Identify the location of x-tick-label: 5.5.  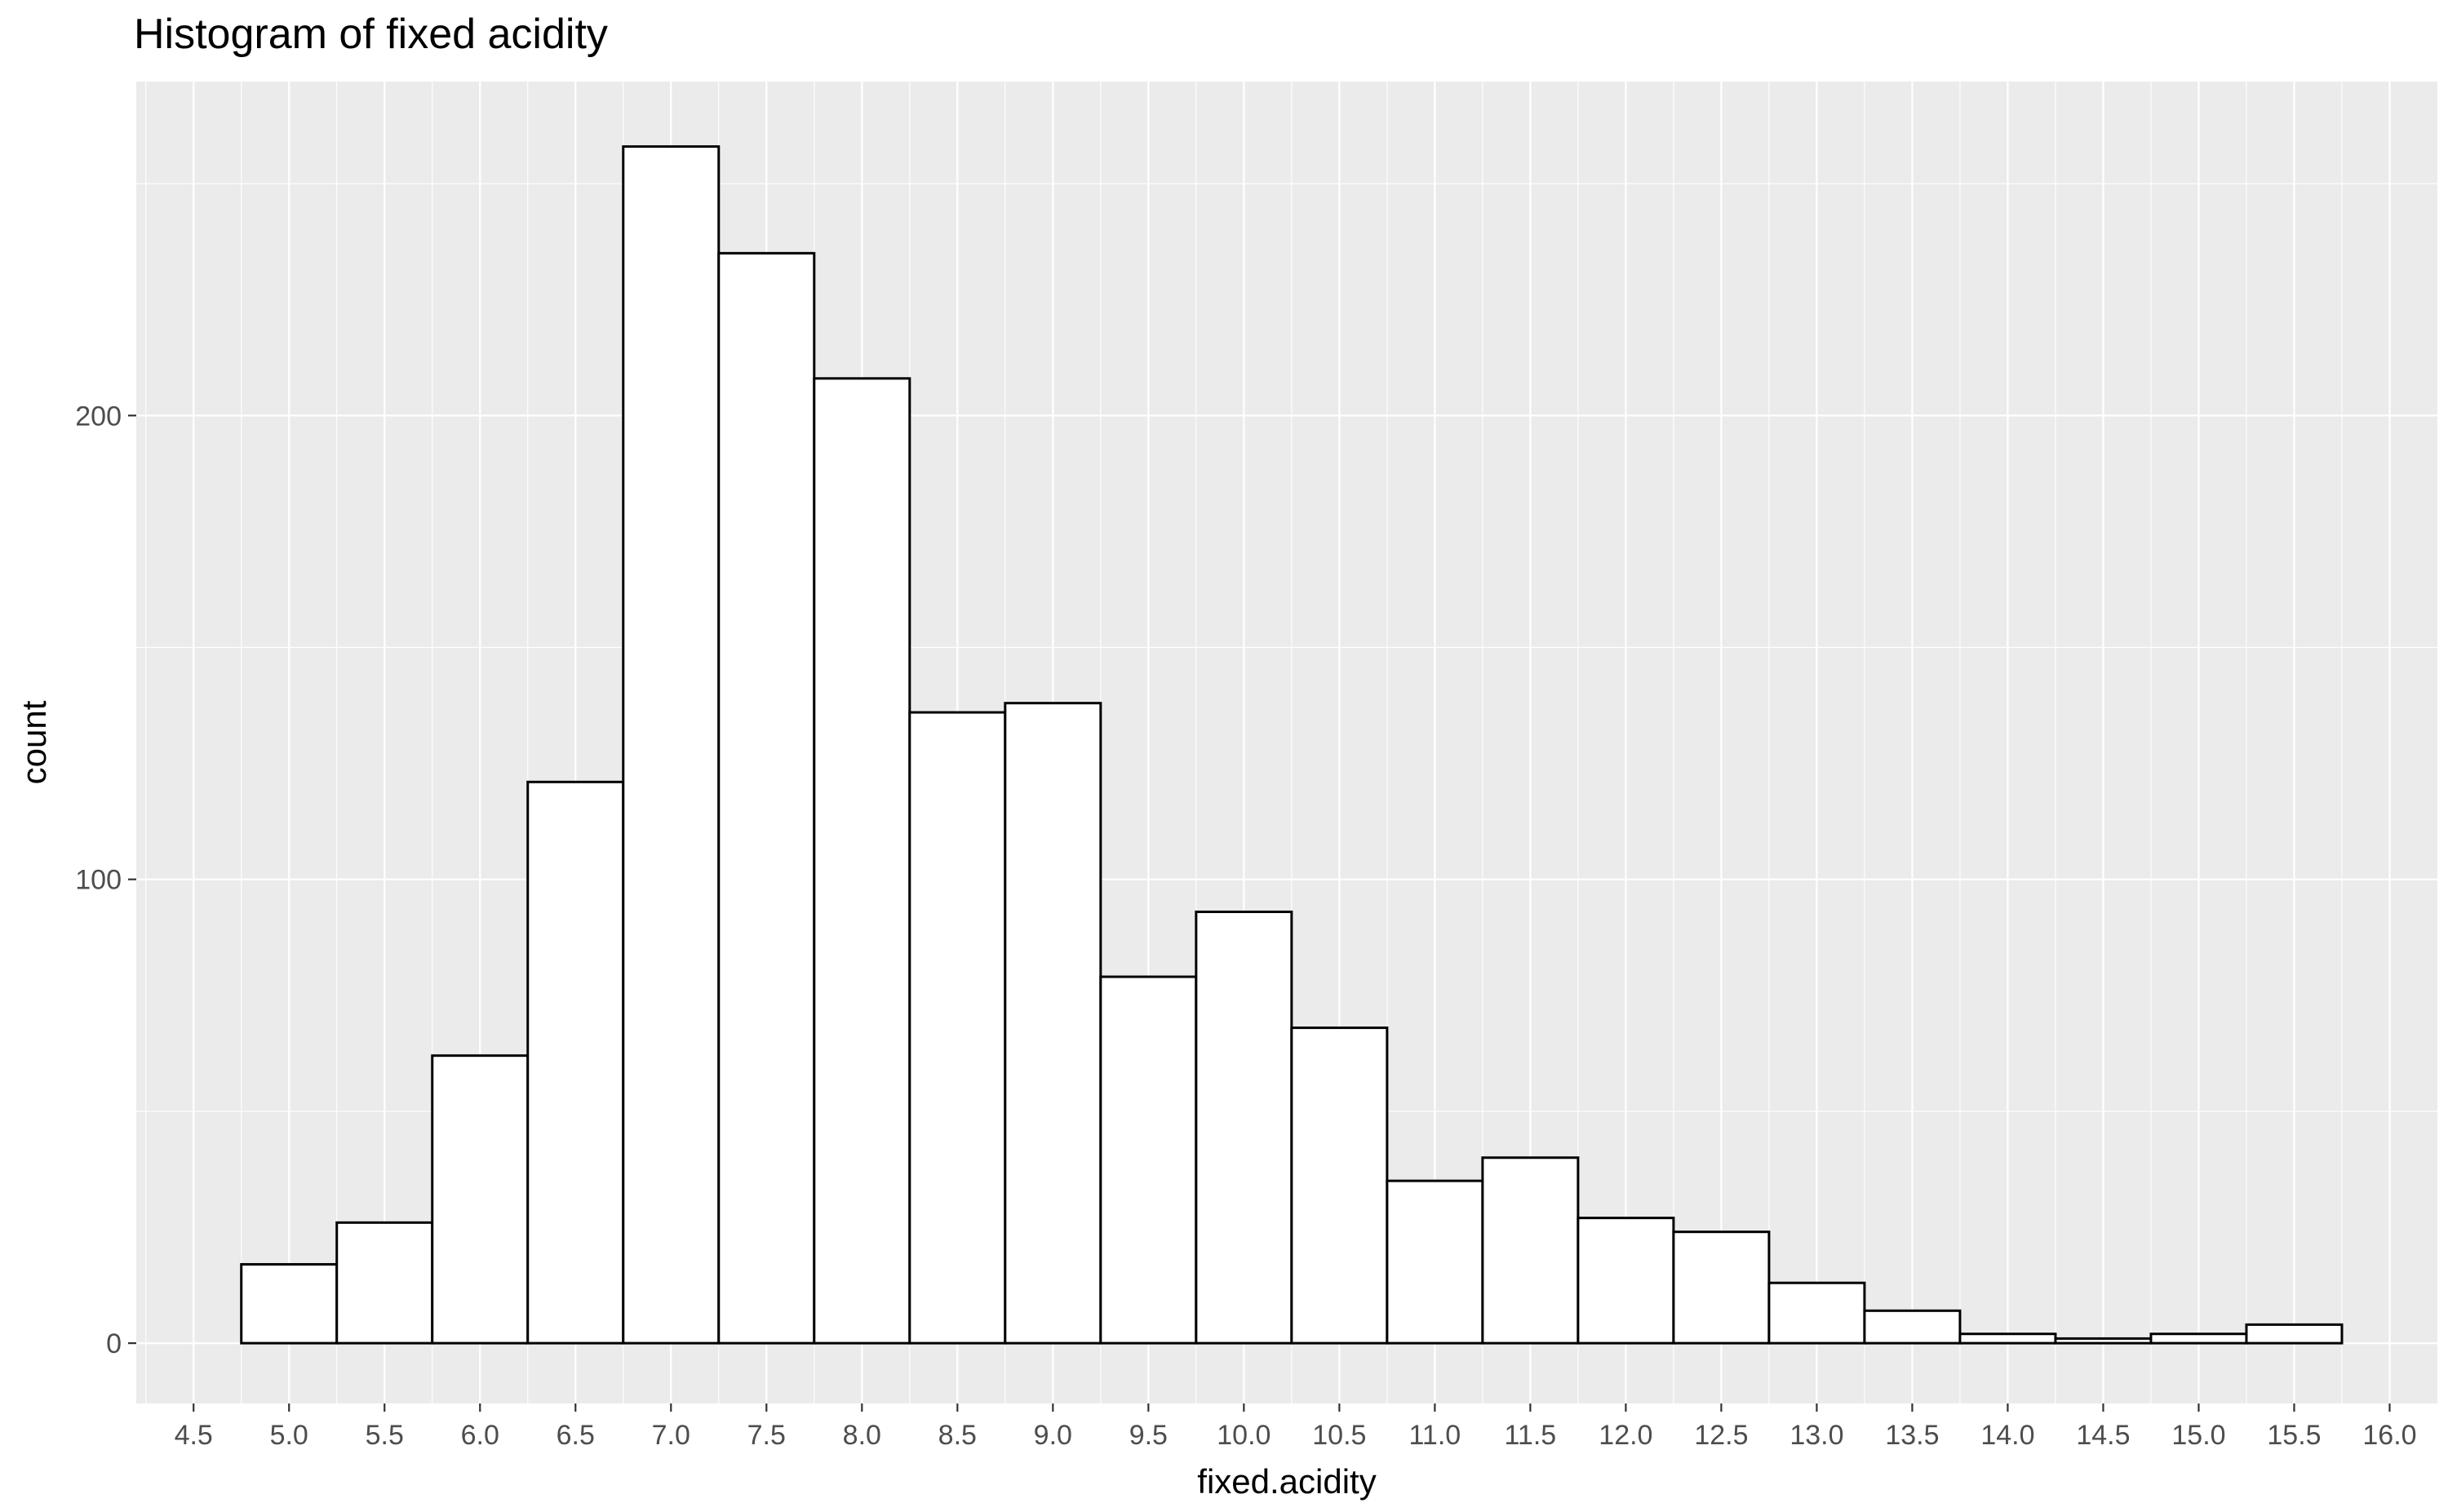
(385, 1435).